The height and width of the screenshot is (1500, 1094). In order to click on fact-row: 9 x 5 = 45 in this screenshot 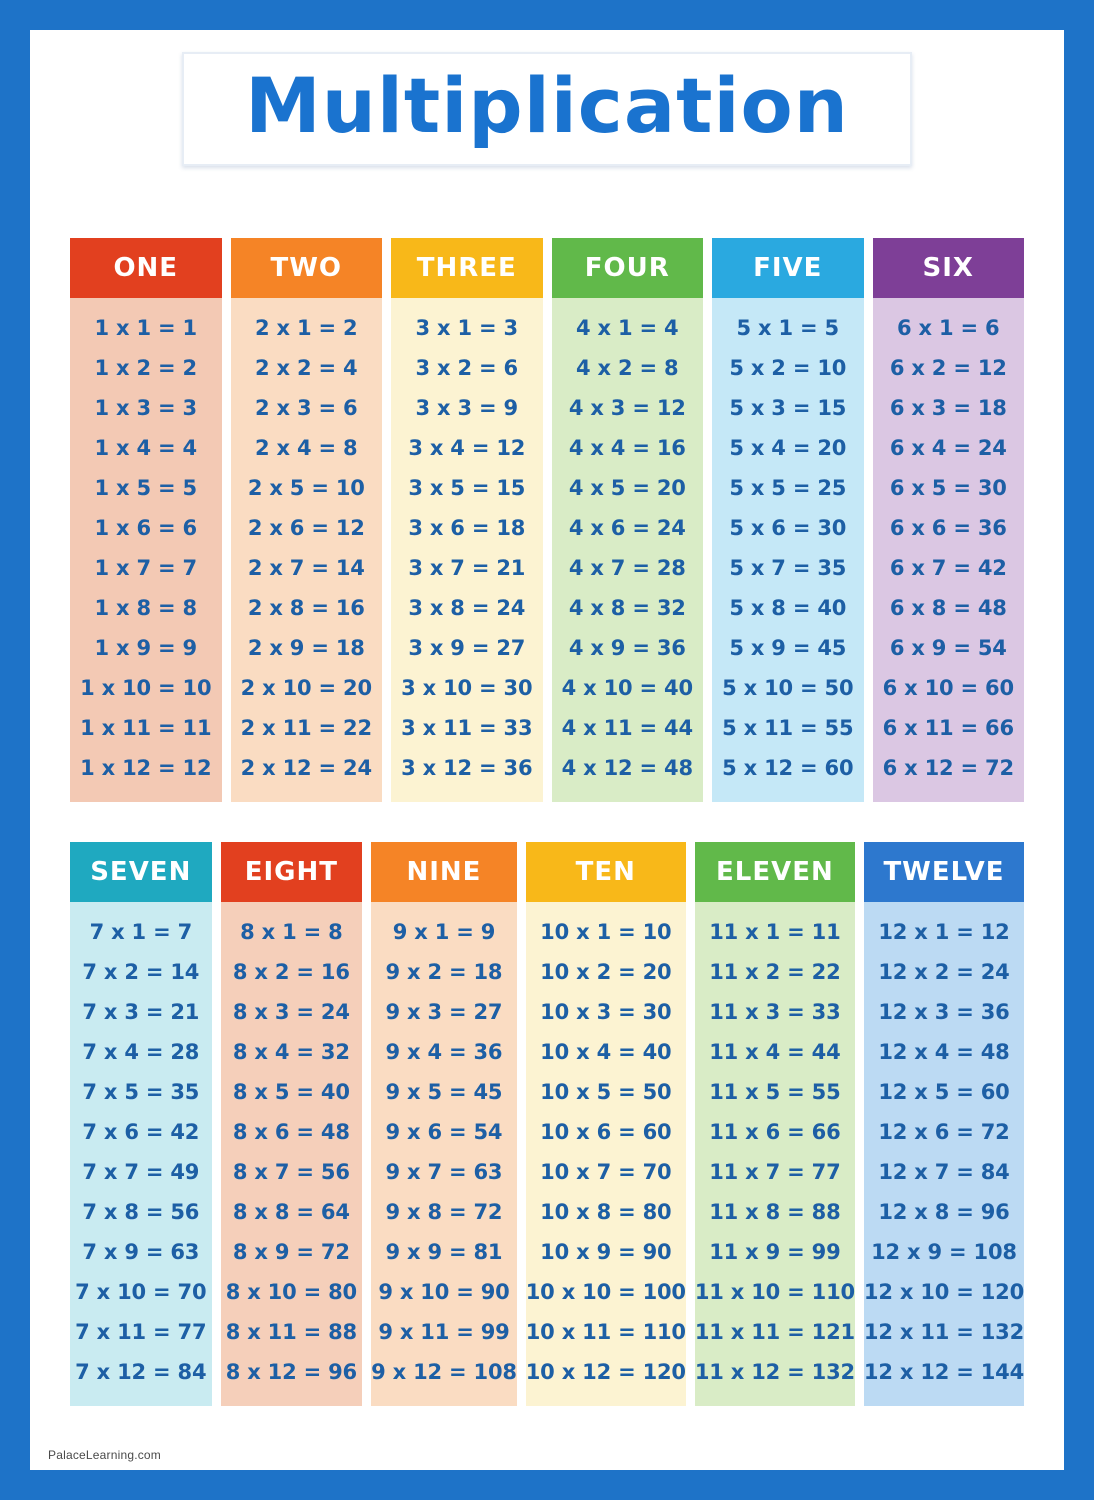, I will do `click(444, 1092)`.